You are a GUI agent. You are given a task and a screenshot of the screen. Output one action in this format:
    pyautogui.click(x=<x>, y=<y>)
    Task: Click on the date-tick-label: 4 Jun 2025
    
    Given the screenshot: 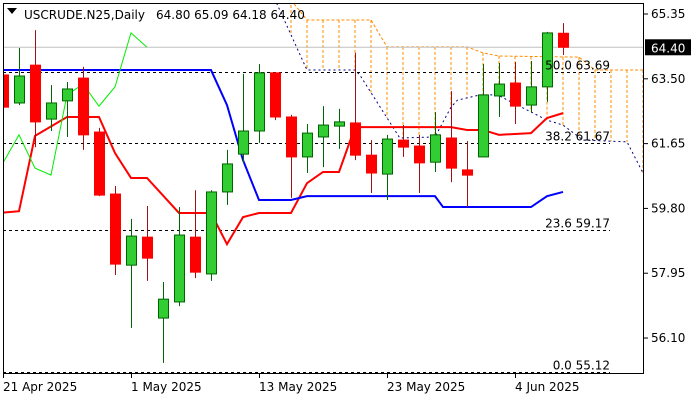 What is the action you would take?
    pyautogui.click(x=547, y=387)
    